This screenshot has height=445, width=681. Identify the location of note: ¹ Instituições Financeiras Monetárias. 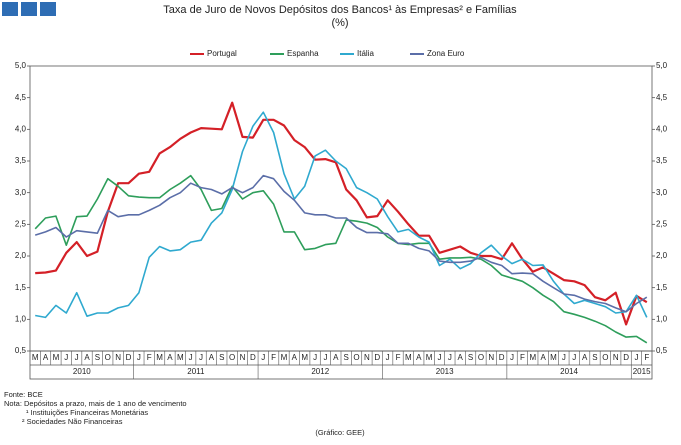
(87, 412).